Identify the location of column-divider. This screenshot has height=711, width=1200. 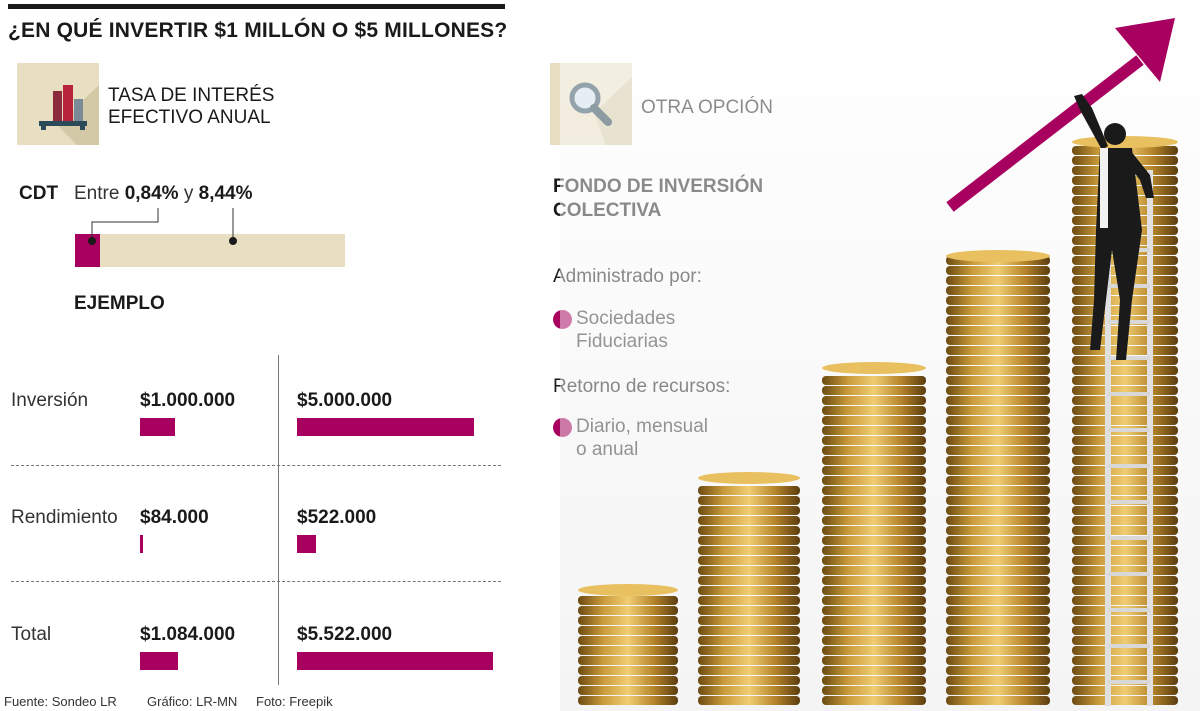
(278, 520).